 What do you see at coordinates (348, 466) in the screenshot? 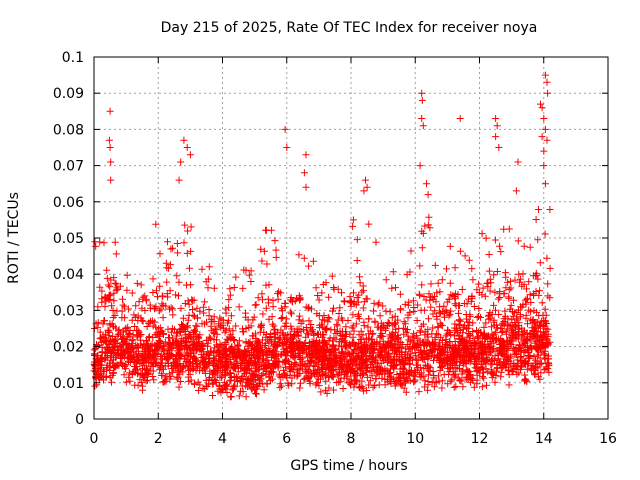
I see `x-axis-label: GPS time / hours` at bounding box center [348, 466].